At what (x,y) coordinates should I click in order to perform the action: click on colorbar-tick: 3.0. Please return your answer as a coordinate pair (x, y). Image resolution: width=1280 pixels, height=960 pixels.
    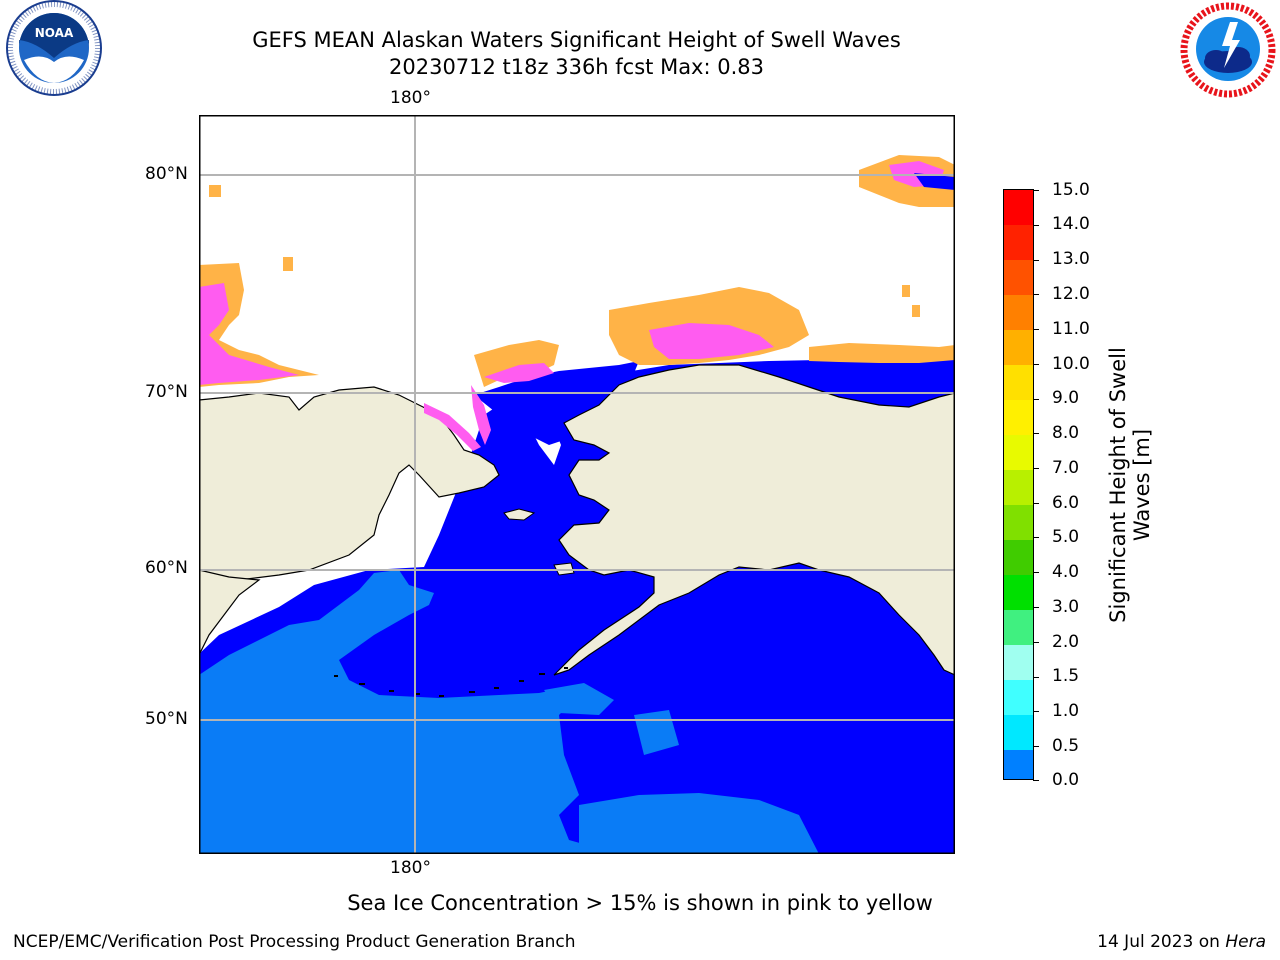
    Looking at the image, I should click on (1066, 607).